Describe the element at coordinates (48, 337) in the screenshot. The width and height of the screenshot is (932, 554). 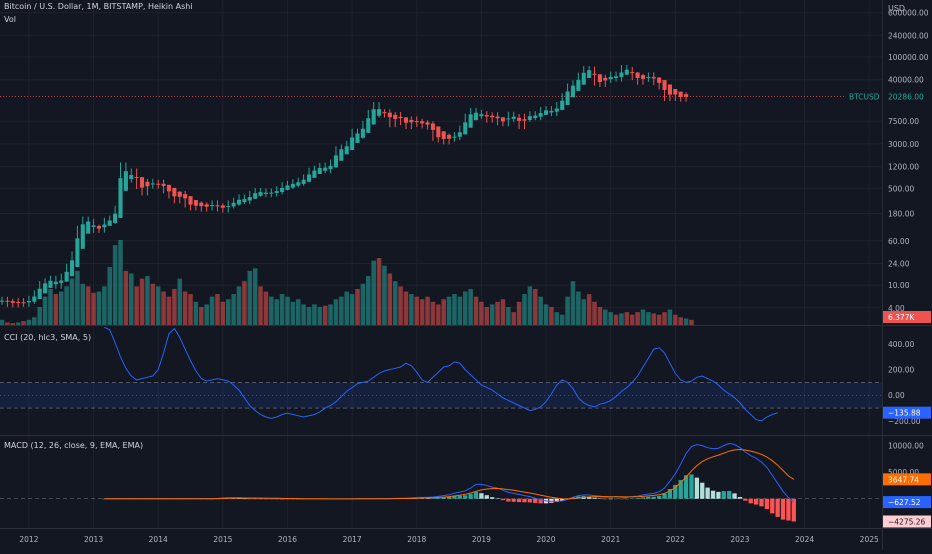
I see `cci-legend: CCI (20, hlc3, SMA, 5)` at that location.